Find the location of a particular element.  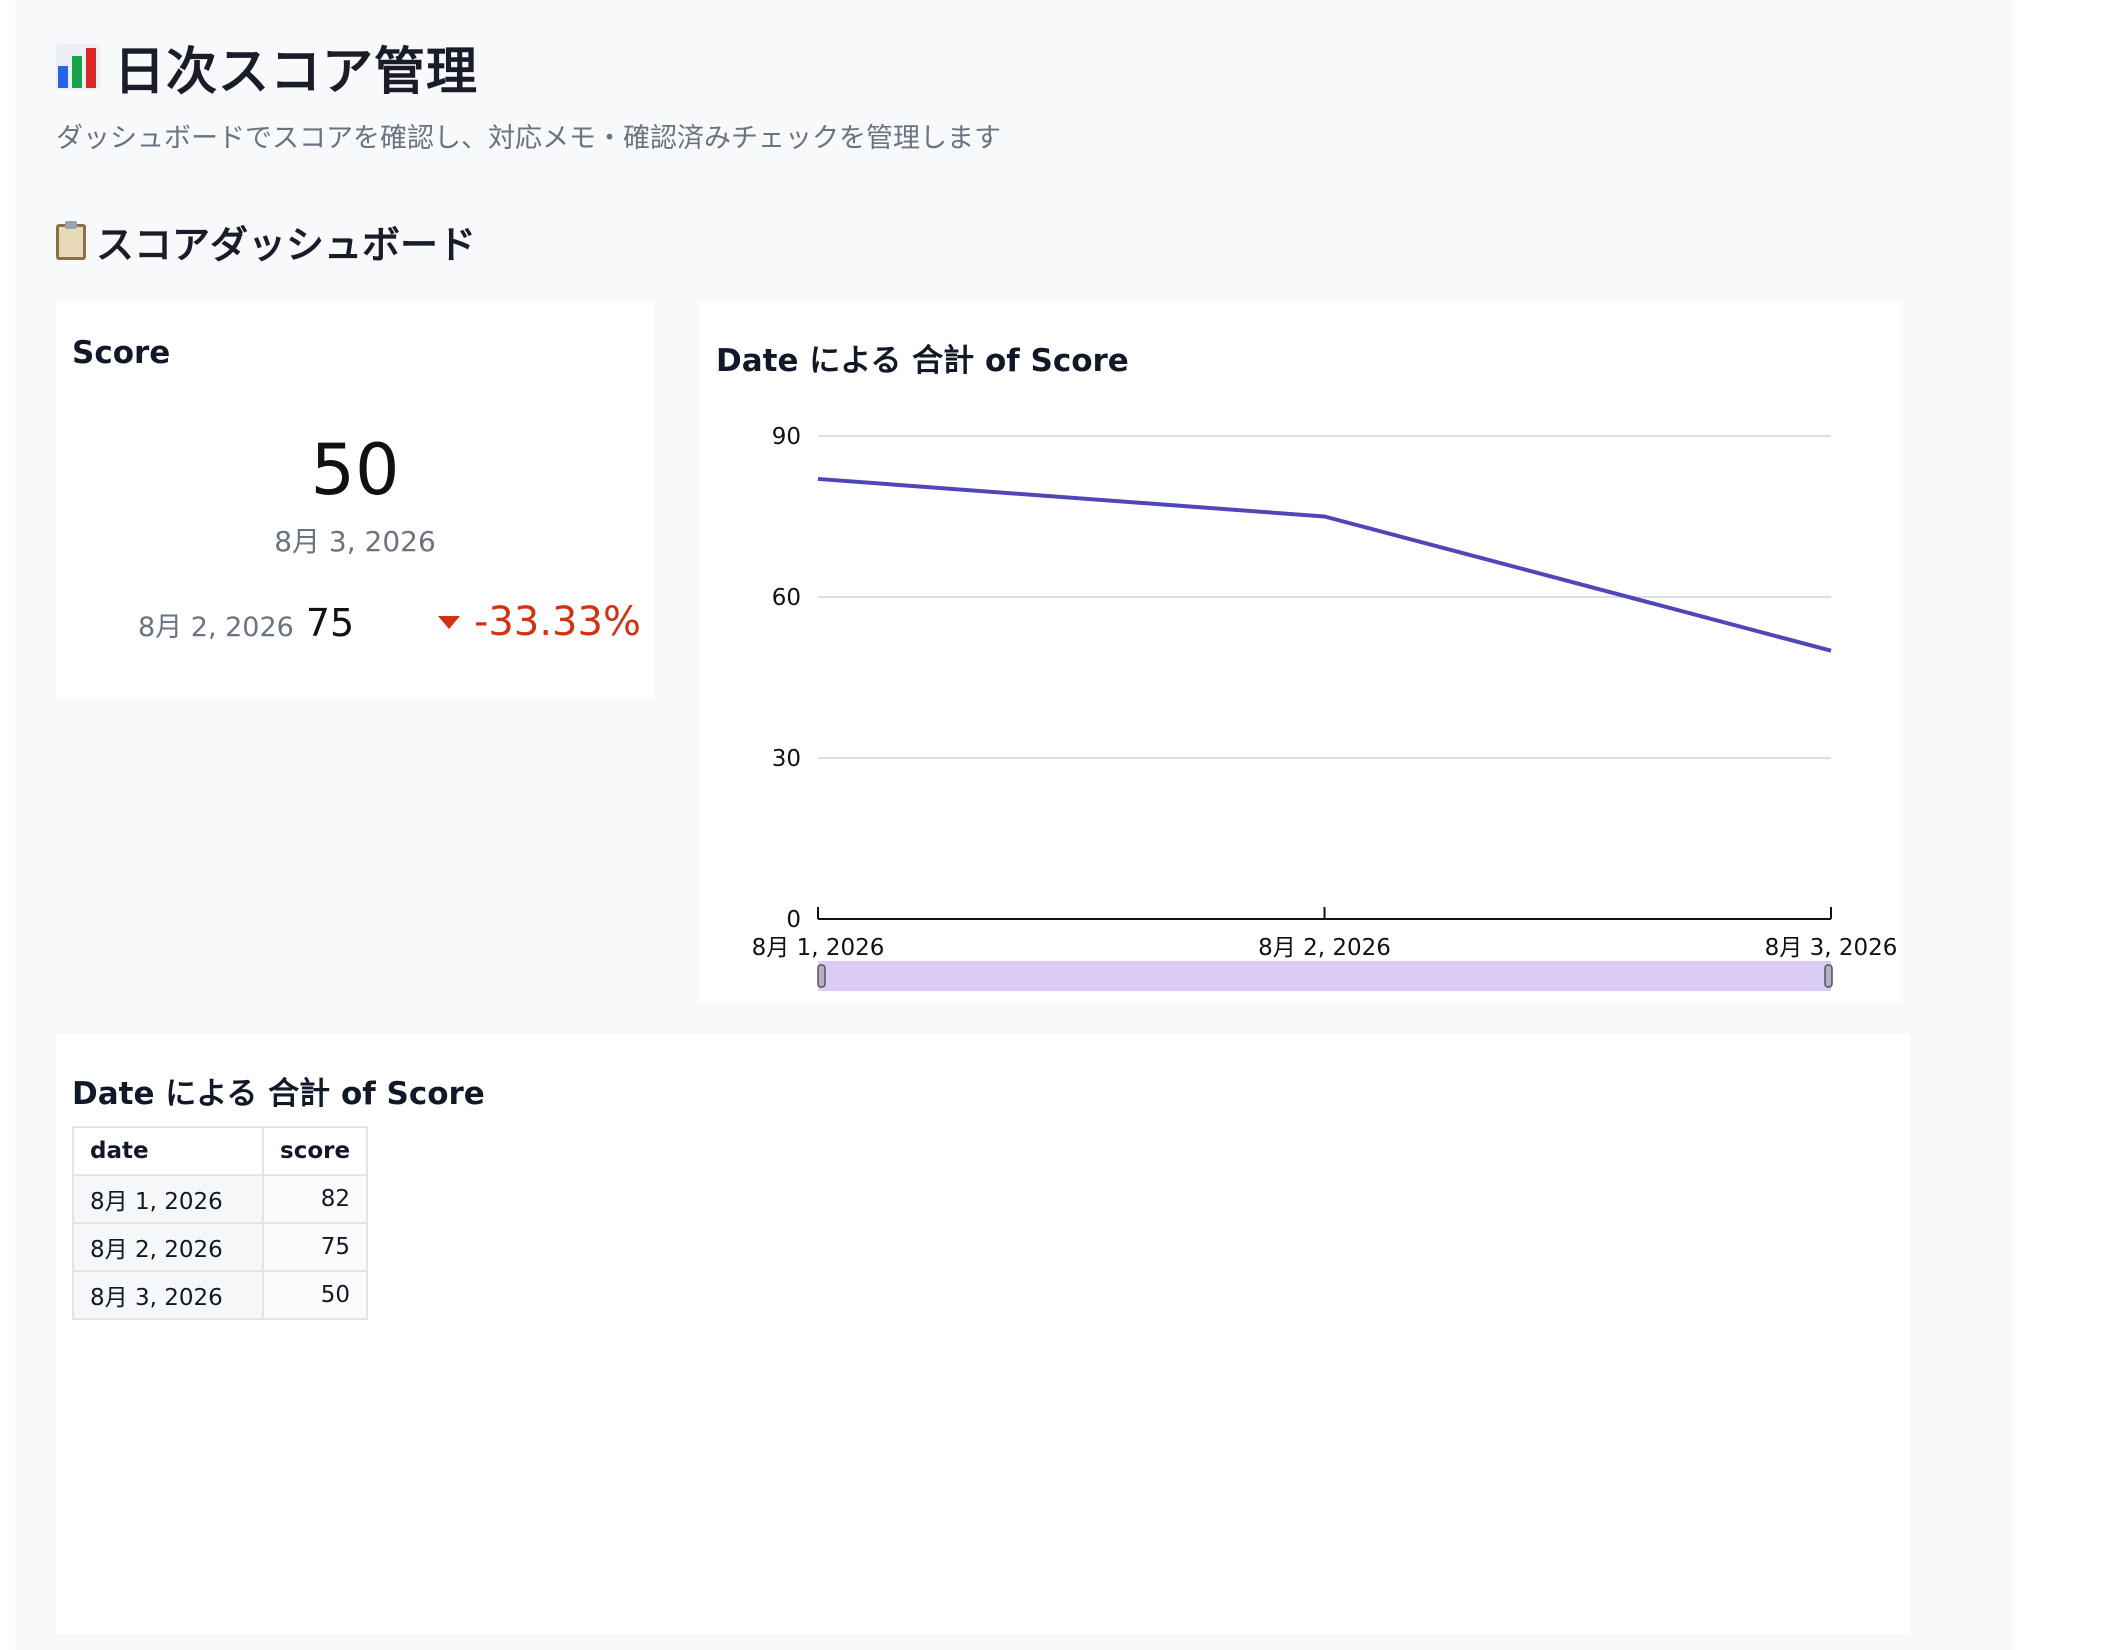

table-row: 8月 3, 2026 50 is located at coordinates (220, 1295).